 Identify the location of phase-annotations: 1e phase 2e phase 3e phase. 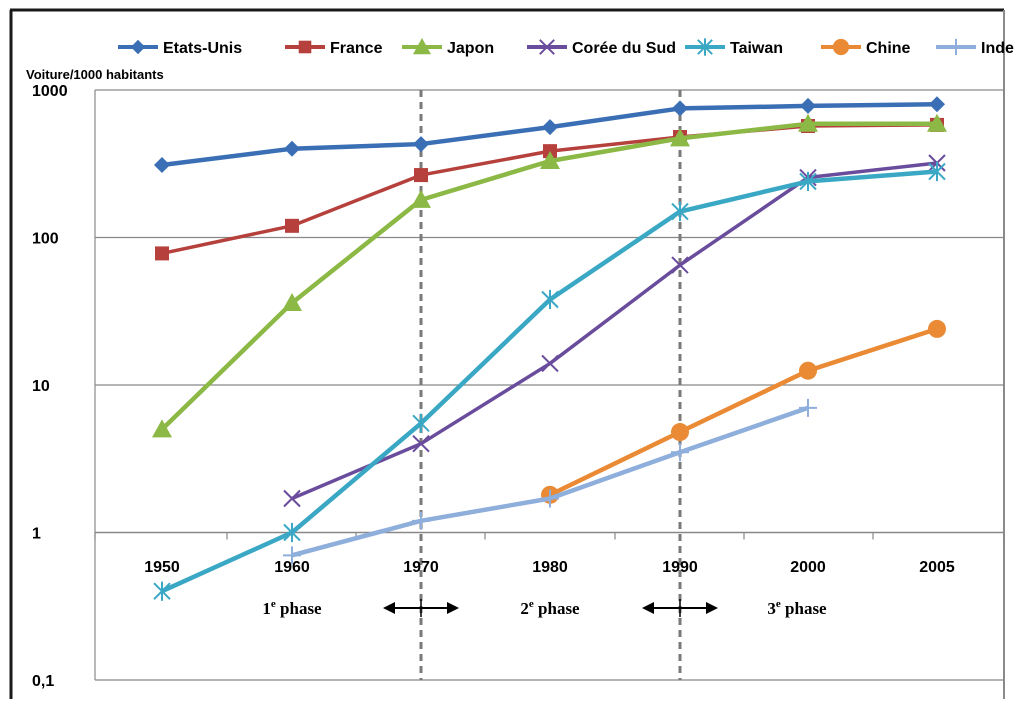
(544, 608).